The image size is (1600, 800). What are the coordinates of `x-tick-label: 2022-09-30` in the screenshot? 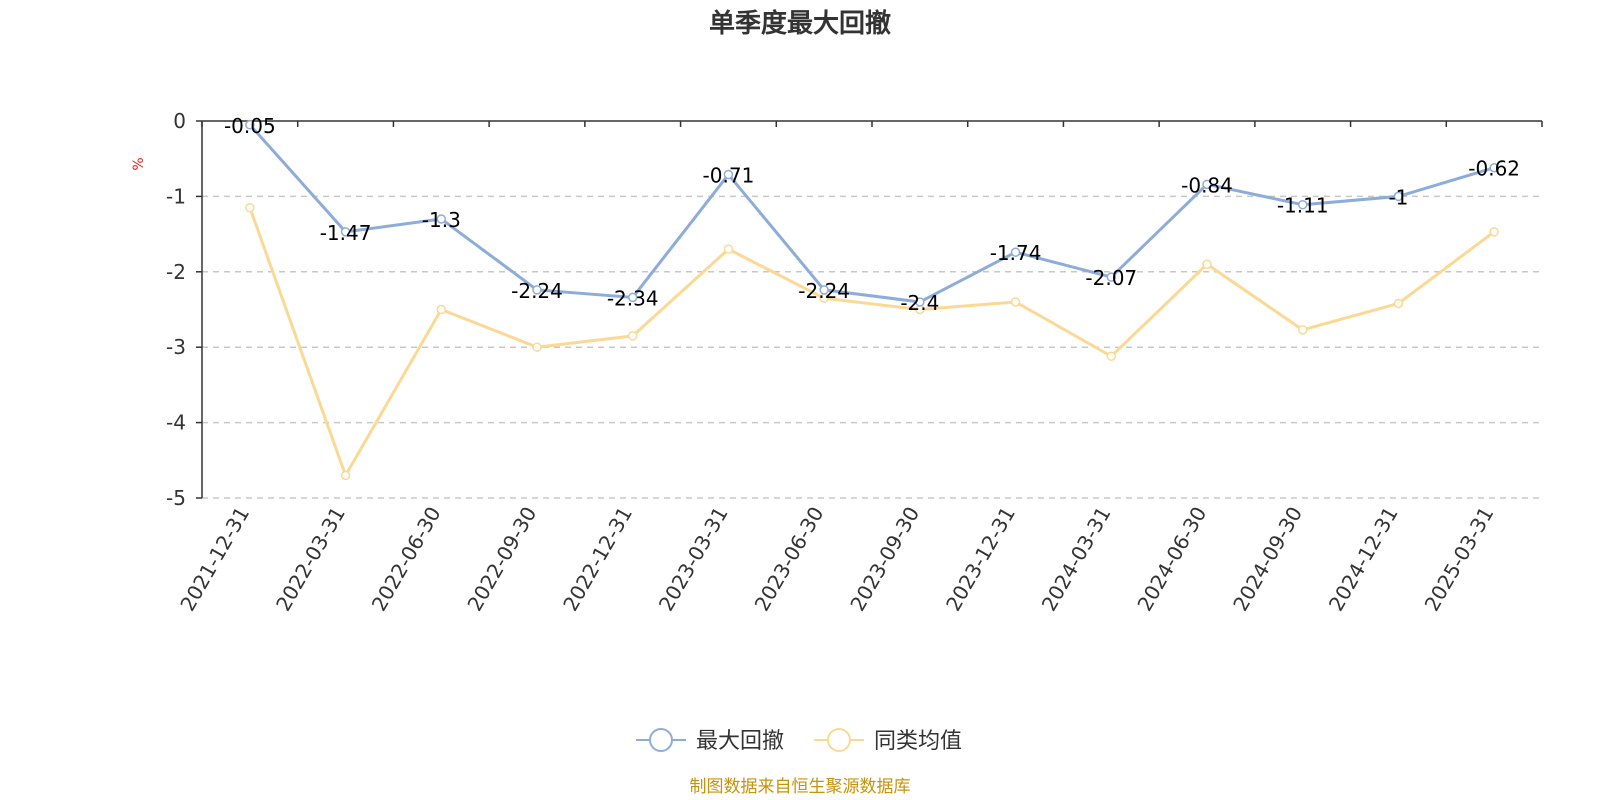 It's located at (501, 559).